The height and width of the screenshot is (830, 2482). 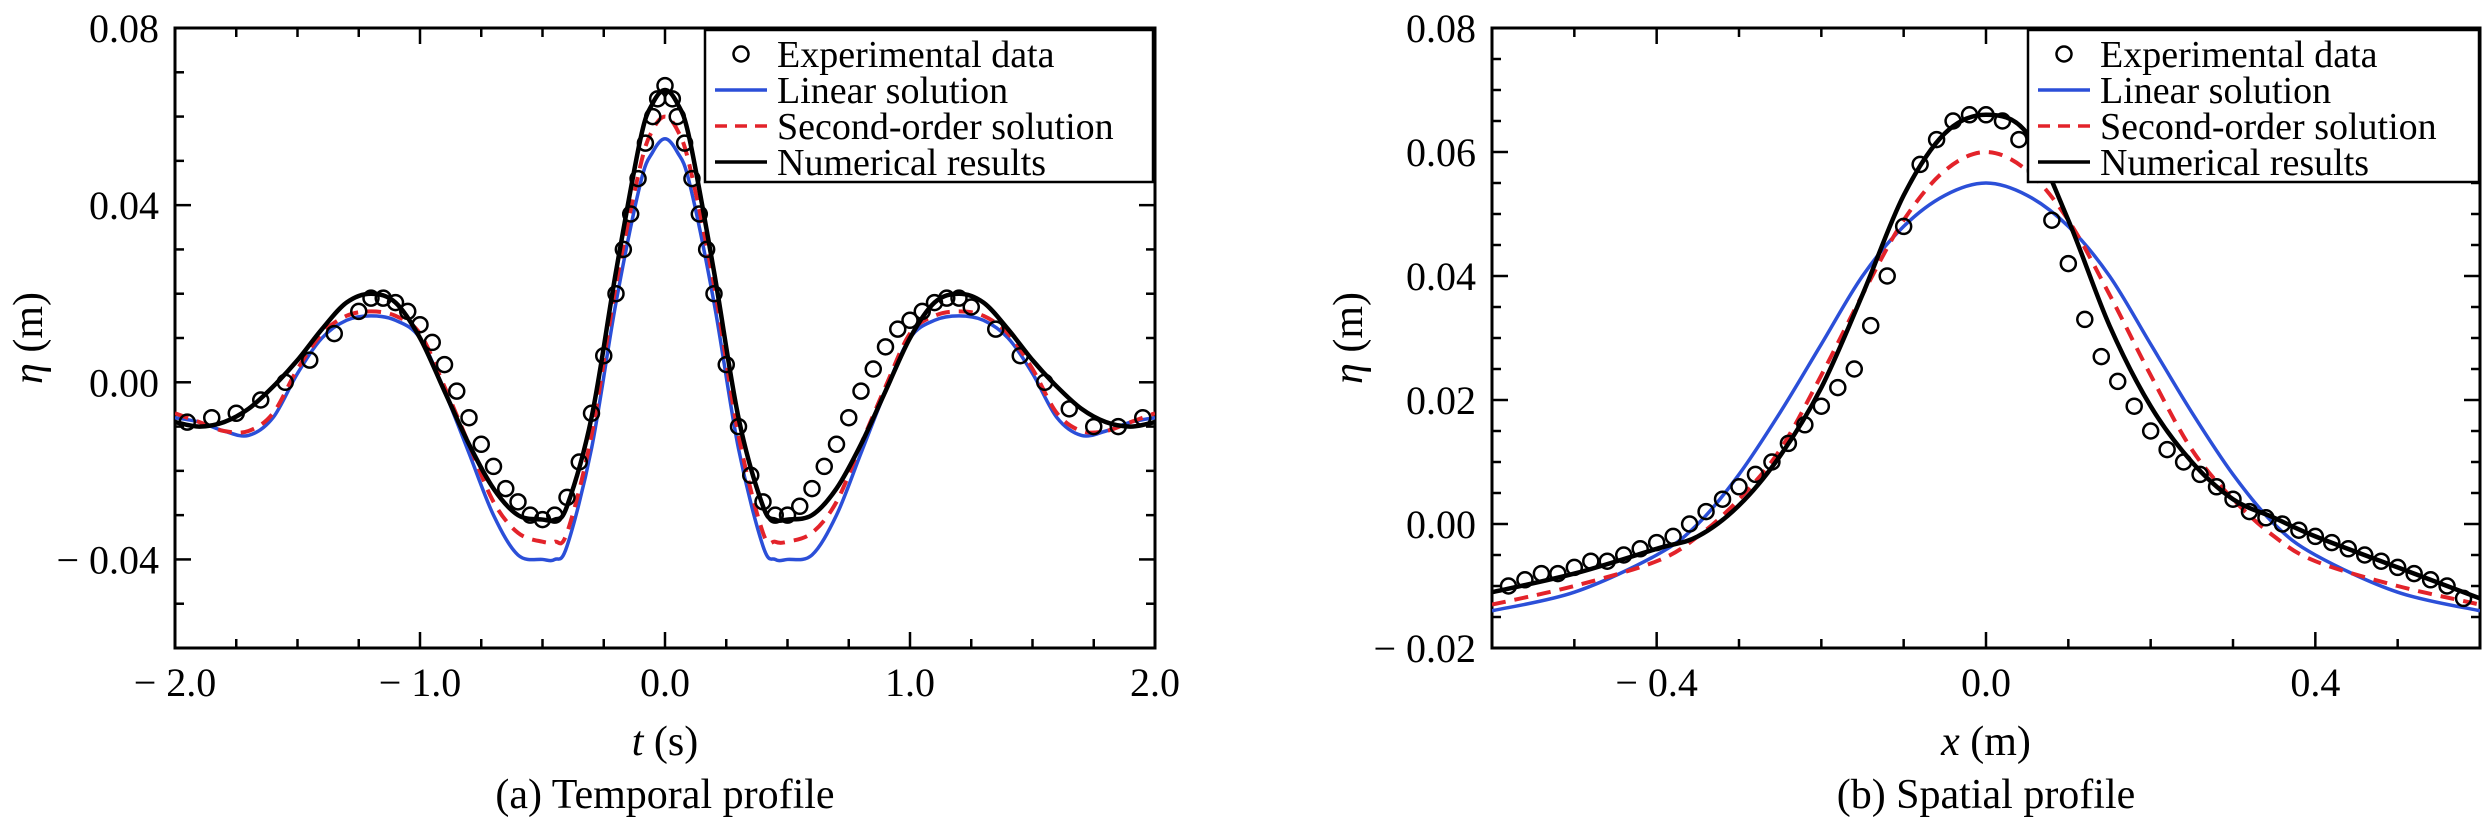 I want to click on y-tick-label: 0.00, so click(x=124, y=382).